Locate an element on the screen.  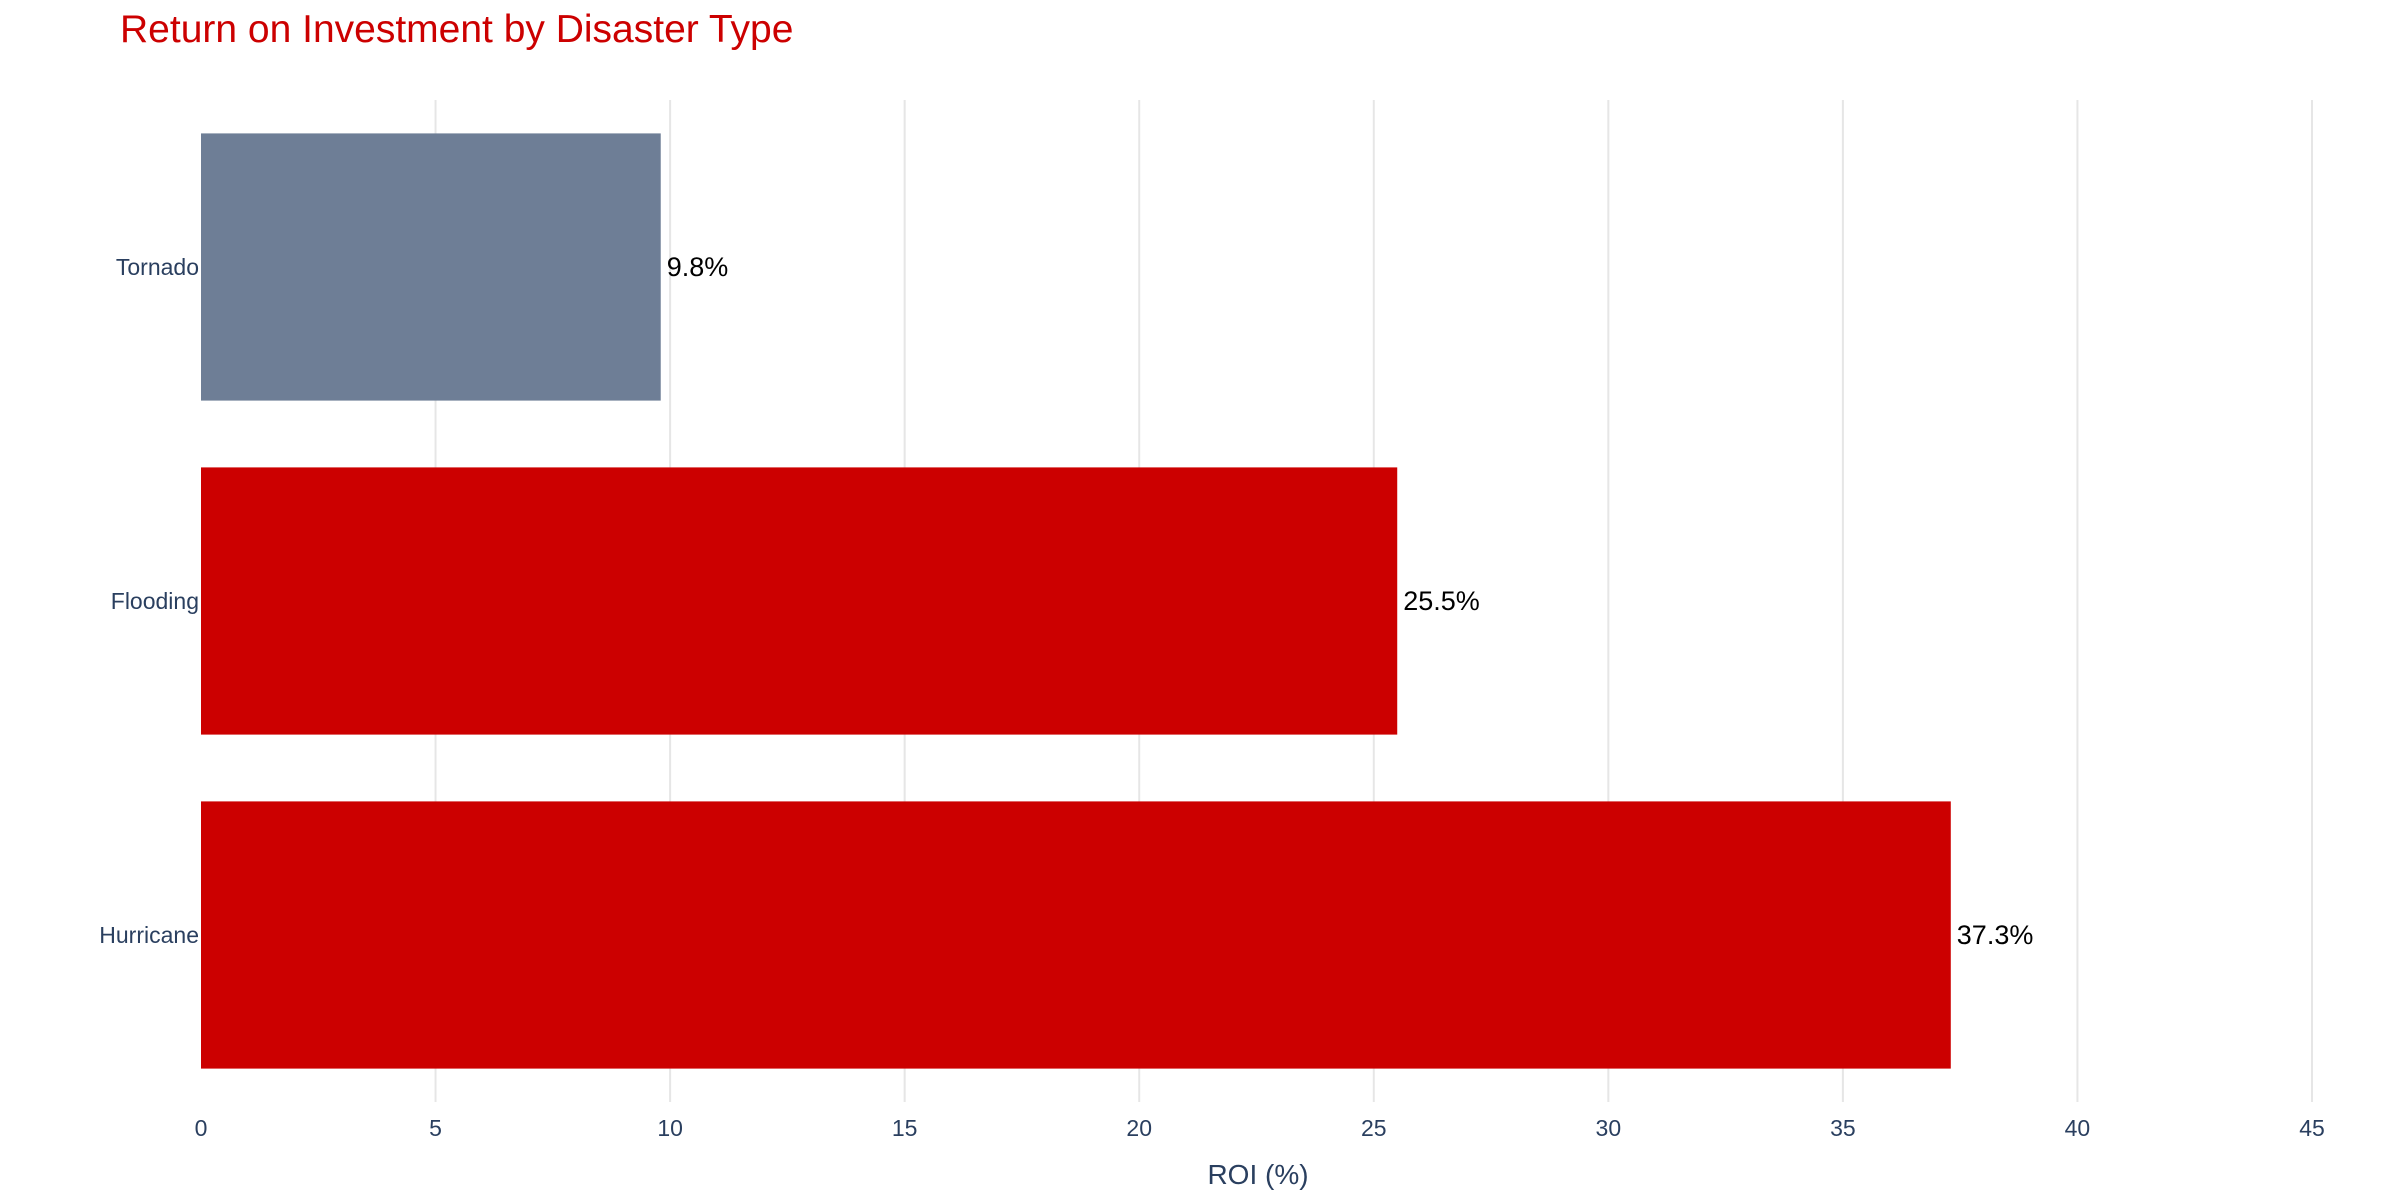
x-tick-label: 10 is located at coordinates (670, 1128).